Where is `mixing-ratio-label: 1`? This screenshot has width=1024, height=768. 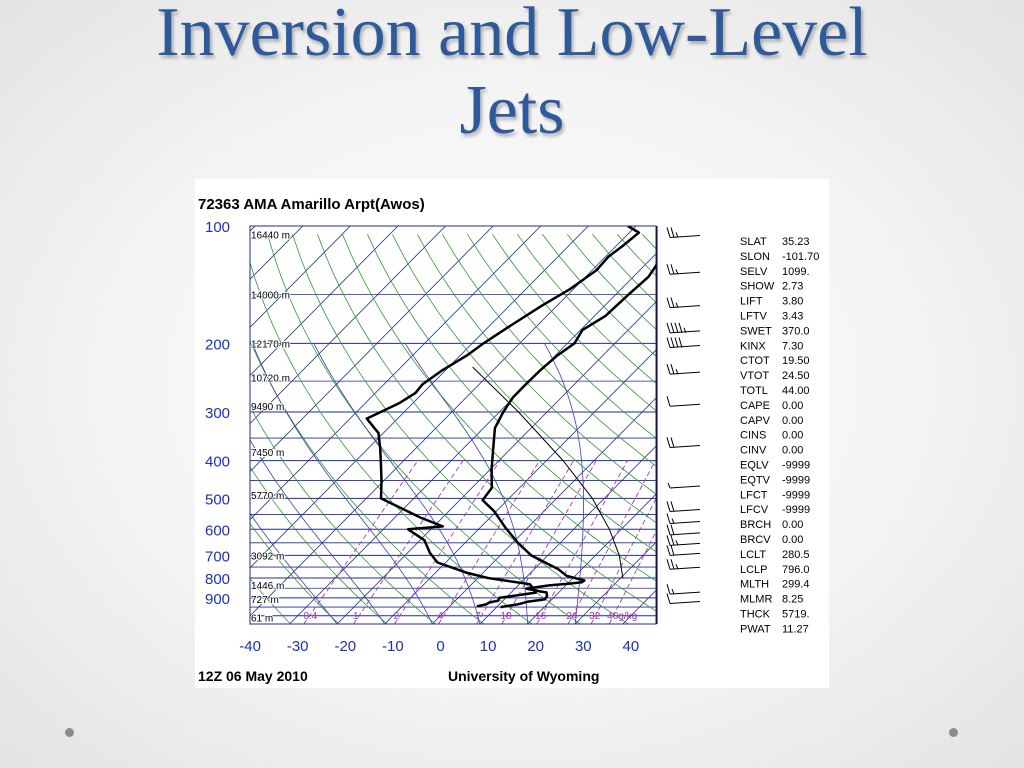
mixing-ratio-label: 1 is located at coordinates (356, 616).